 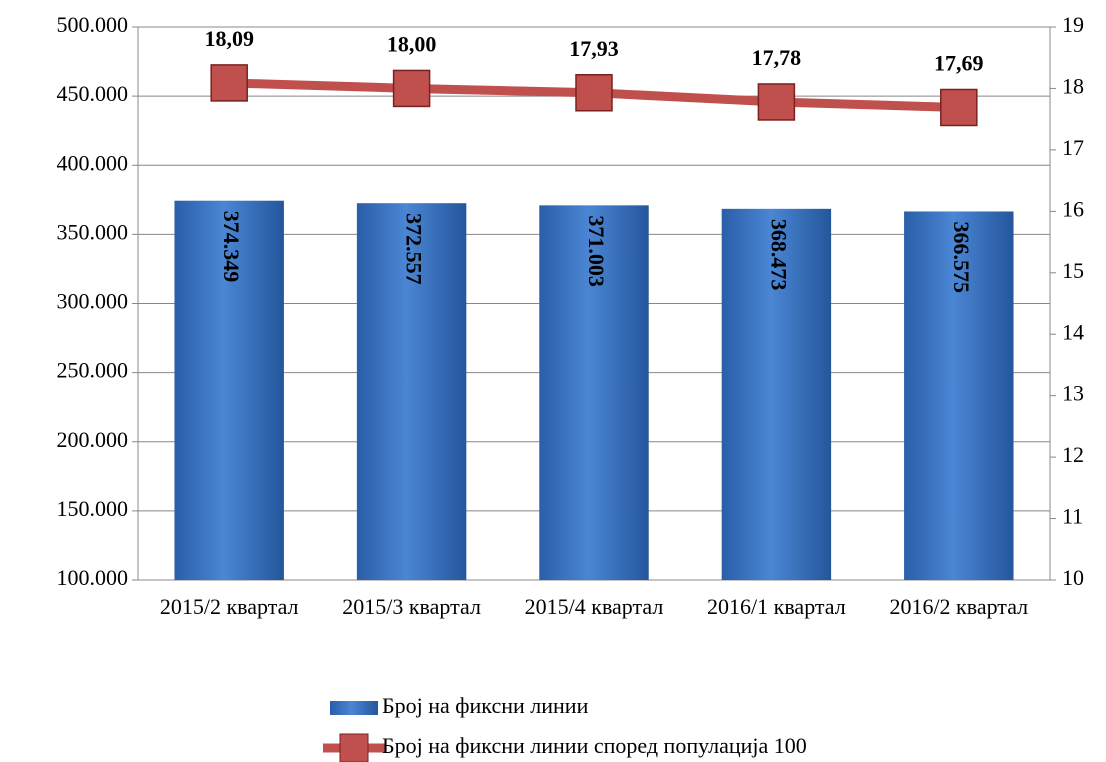 I want to click on y-tick-label: 450.000, so click(x=93, y=93).